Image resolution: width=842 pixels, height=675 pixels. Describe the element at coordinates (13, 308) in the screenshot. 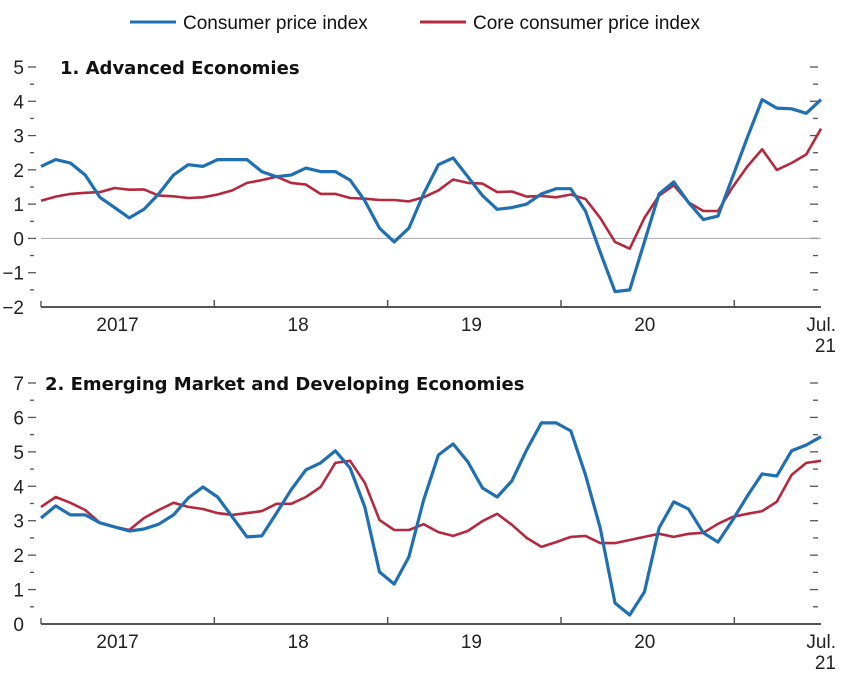

I see `y-tick-label: −2` at that location.